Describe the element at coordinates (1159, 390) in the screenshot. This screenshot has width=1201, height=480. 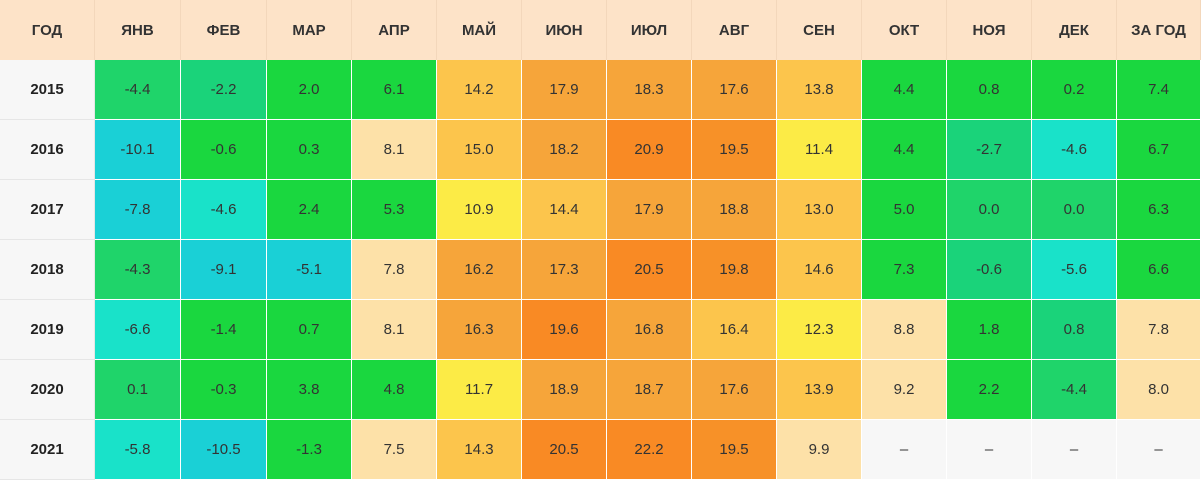
I see `heatmap-cell: 8.0` at that location.